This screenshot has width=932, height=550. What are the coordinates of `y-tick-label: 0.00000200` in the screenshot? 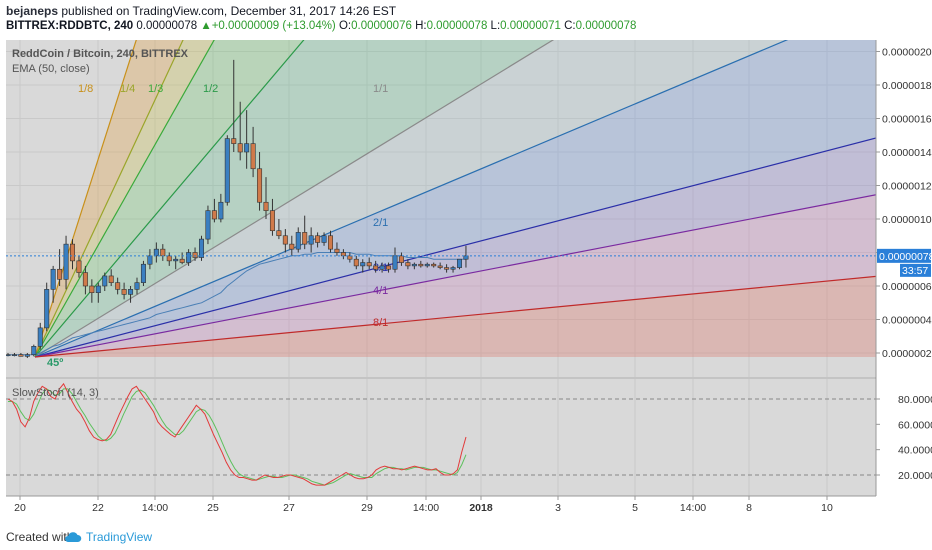 It's located at (907, 53).